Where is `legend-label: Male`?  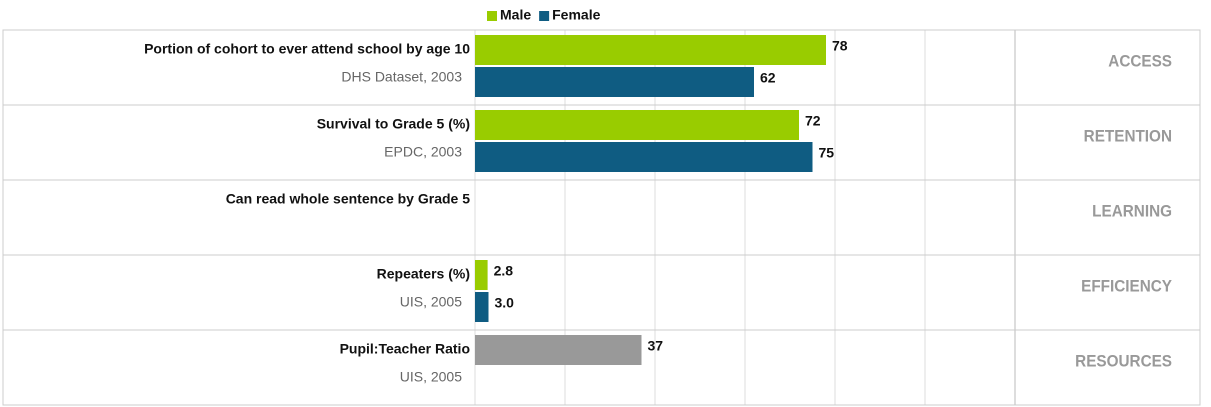
legend-label: Male is located at coordinates (515, 15).